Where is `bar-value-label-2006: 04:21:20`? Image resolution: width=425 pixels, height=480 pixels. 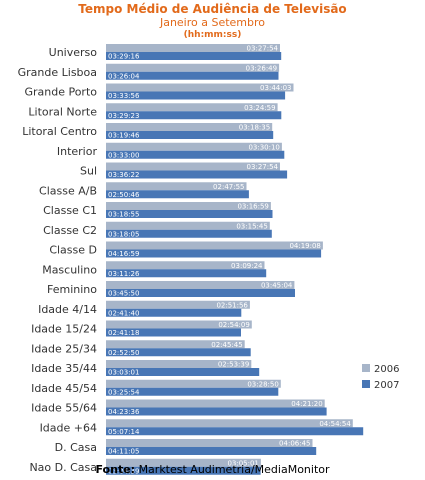 bar-value-label-2006: 04:21:20 is located at coordinates (306, 404).